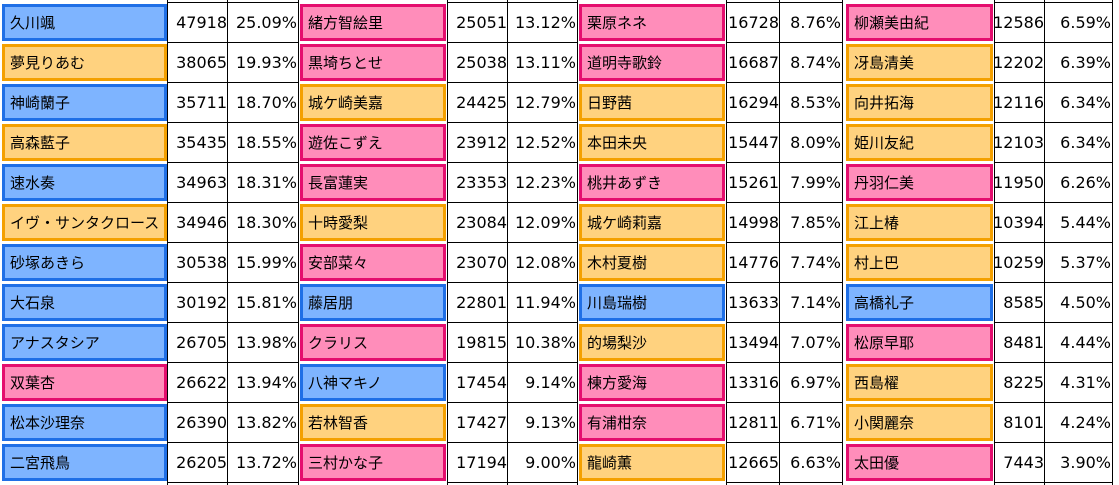 This screenshot has width=1119, height=485. What do you see at coordinates (1085, 342) in the screenshot?
I see `percent-cell: 4.44%` at bounding box center [1085, 342].